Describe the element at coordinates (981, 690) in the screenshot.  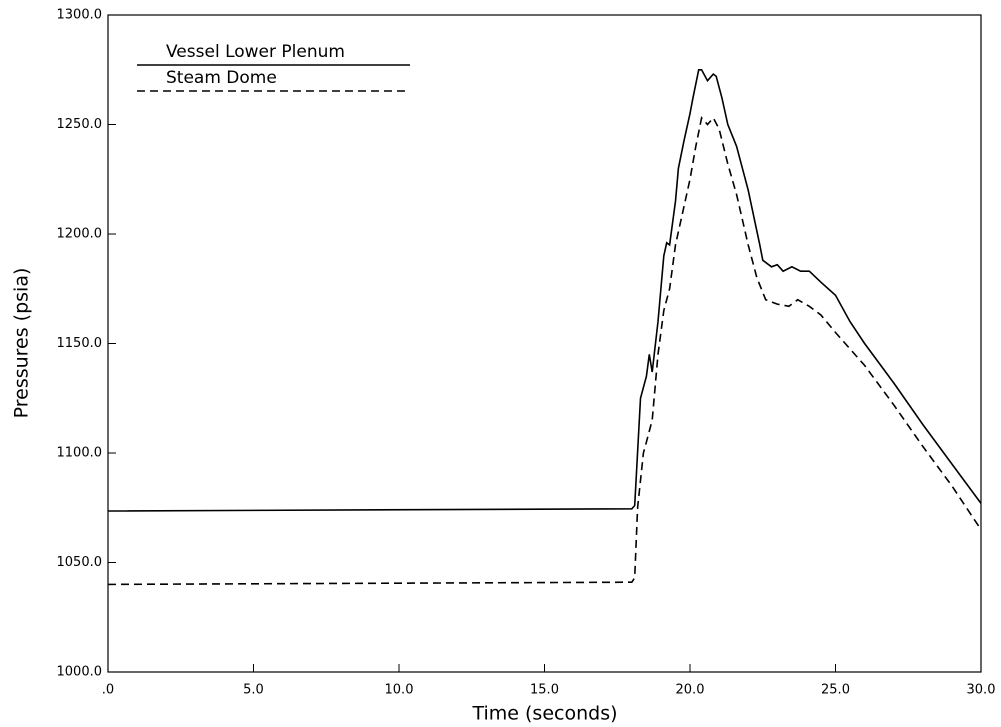
I see `x-tick-label: 30.0` at that location.